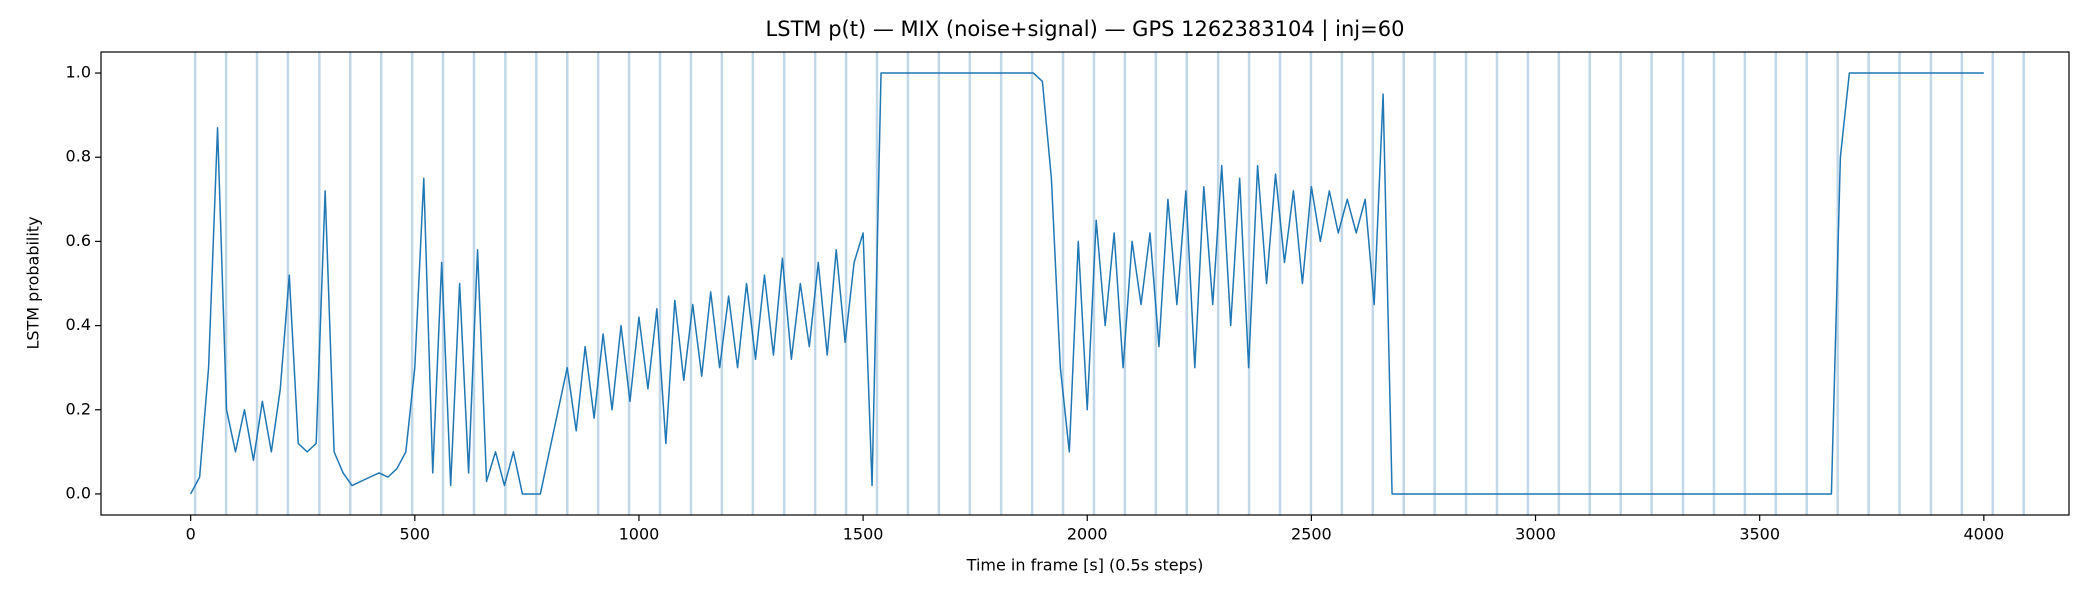 The height and width of the screenshot is (600, 2100). Describe the element at coordinates (1759, 534) in the screenshot. I see `x-tick-label: 3500` at that location.